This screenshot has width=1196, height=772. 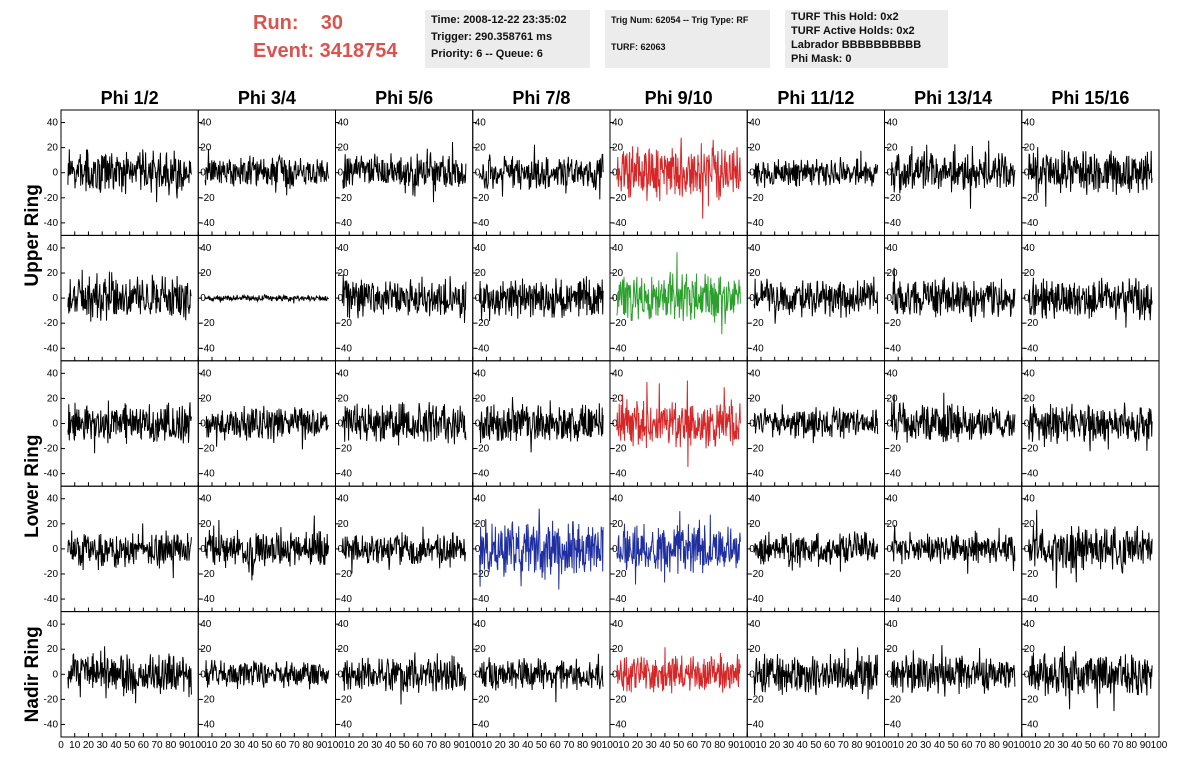 I want to click on trig-num-text: Trig Num: 62054 -- Trig Type: RF, so click(x=680, y=20).